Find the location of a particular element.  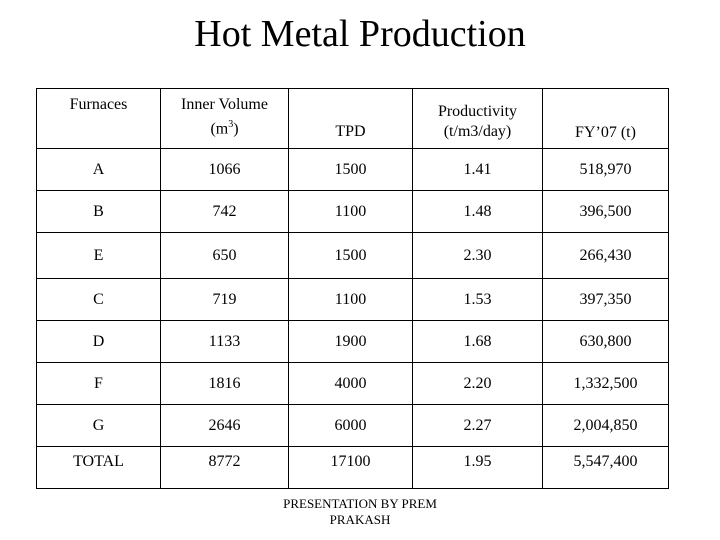

header-productivity-line1: Productivity is located at coordinates (477, 111).